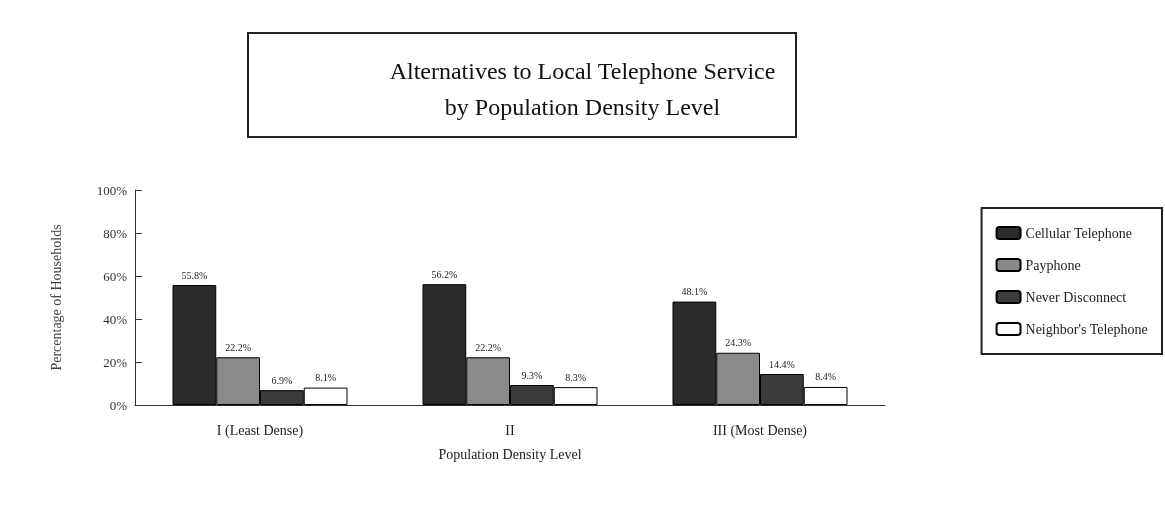  Describe the element at coordinates (115, 233) in the screenshot. I see `y-tick-label: 80%` at that location.